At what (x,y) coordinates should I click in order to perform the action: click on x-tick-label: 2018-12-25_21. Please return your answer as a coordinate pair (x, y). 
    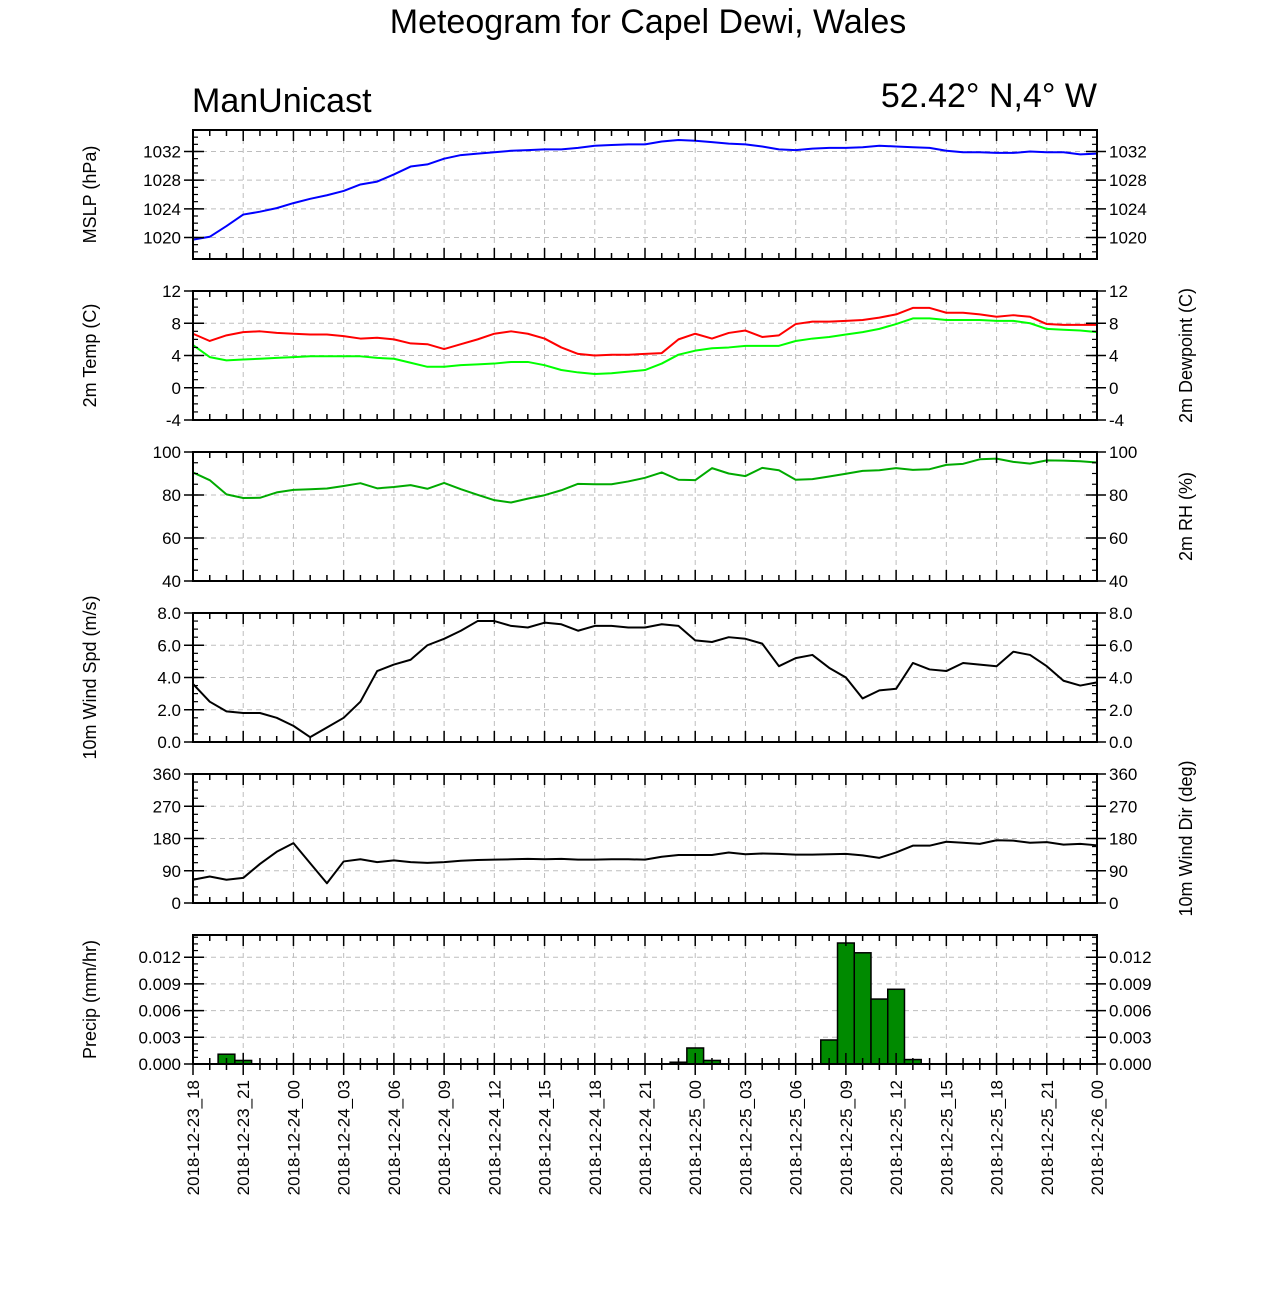
    Looking at the image, I should click on (1047, 1137).